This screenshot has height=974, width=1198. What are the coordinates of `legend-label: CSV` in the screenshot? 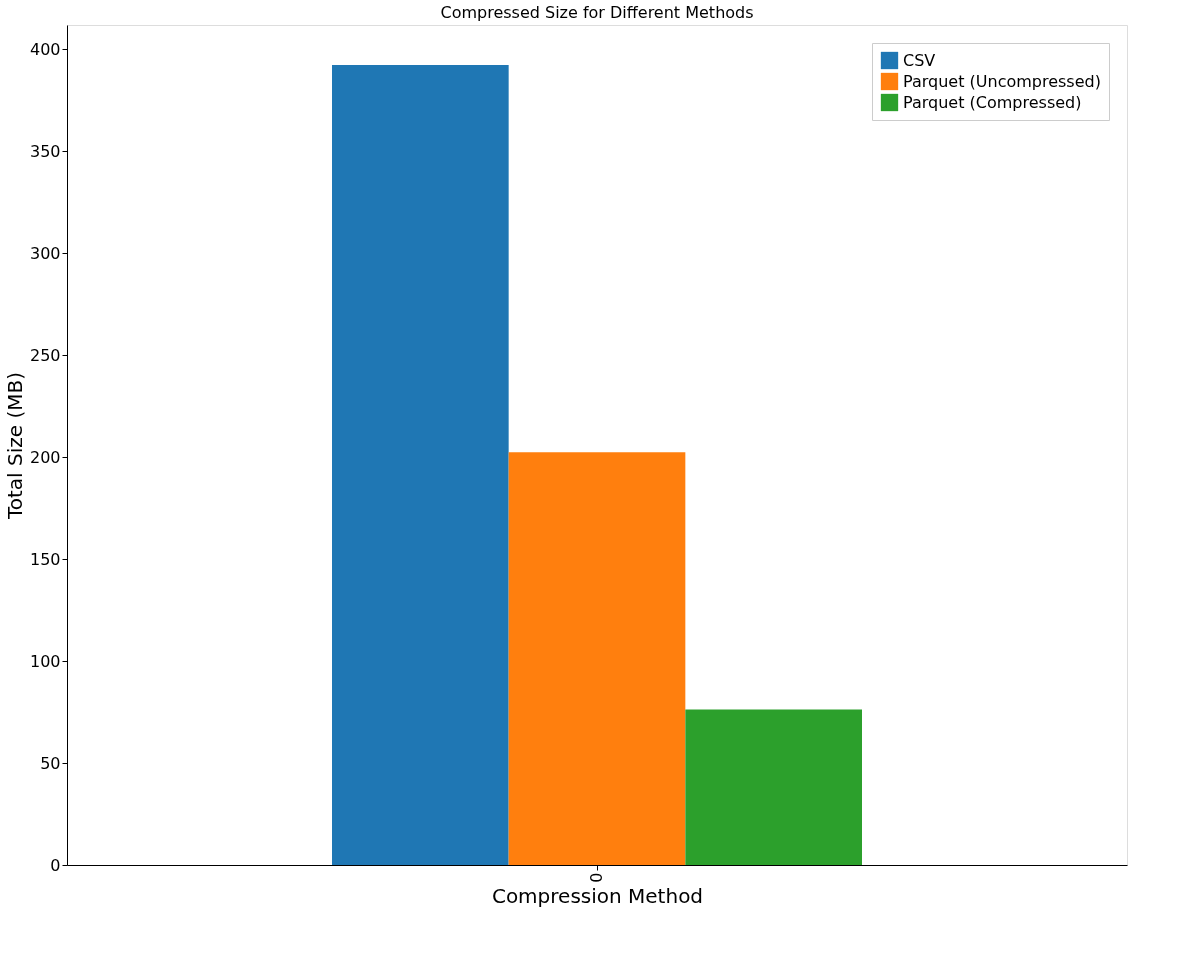 It's located at (919, 60).